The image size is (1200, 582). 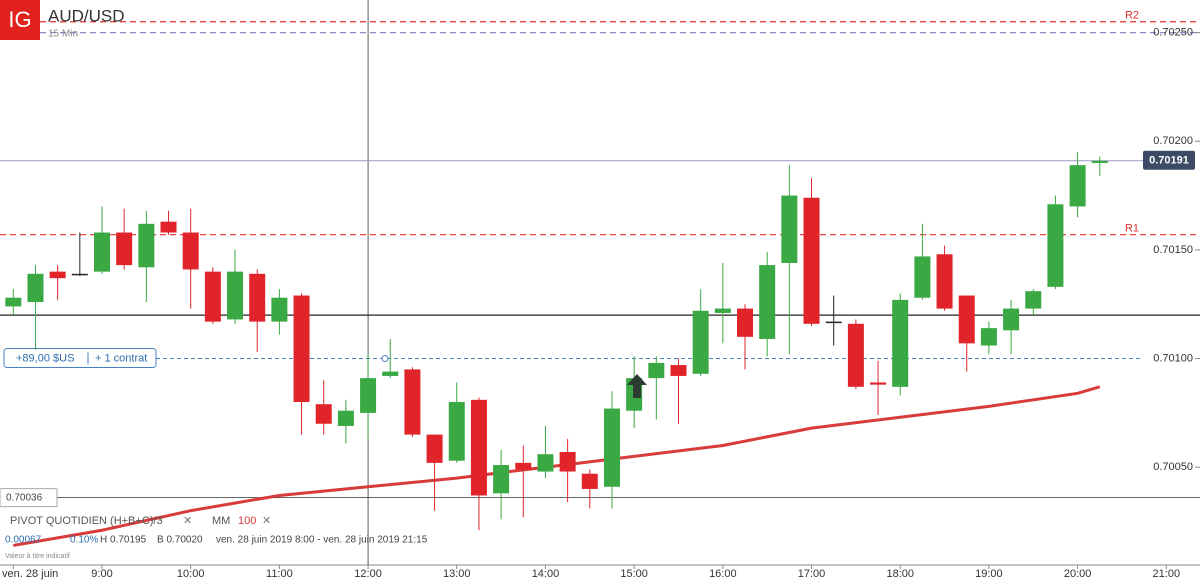 What do you see at coordinates (1173, 33) in the screenshot?
I see `y-tick-label: 0.70250` at bounding box center [1173, 33].